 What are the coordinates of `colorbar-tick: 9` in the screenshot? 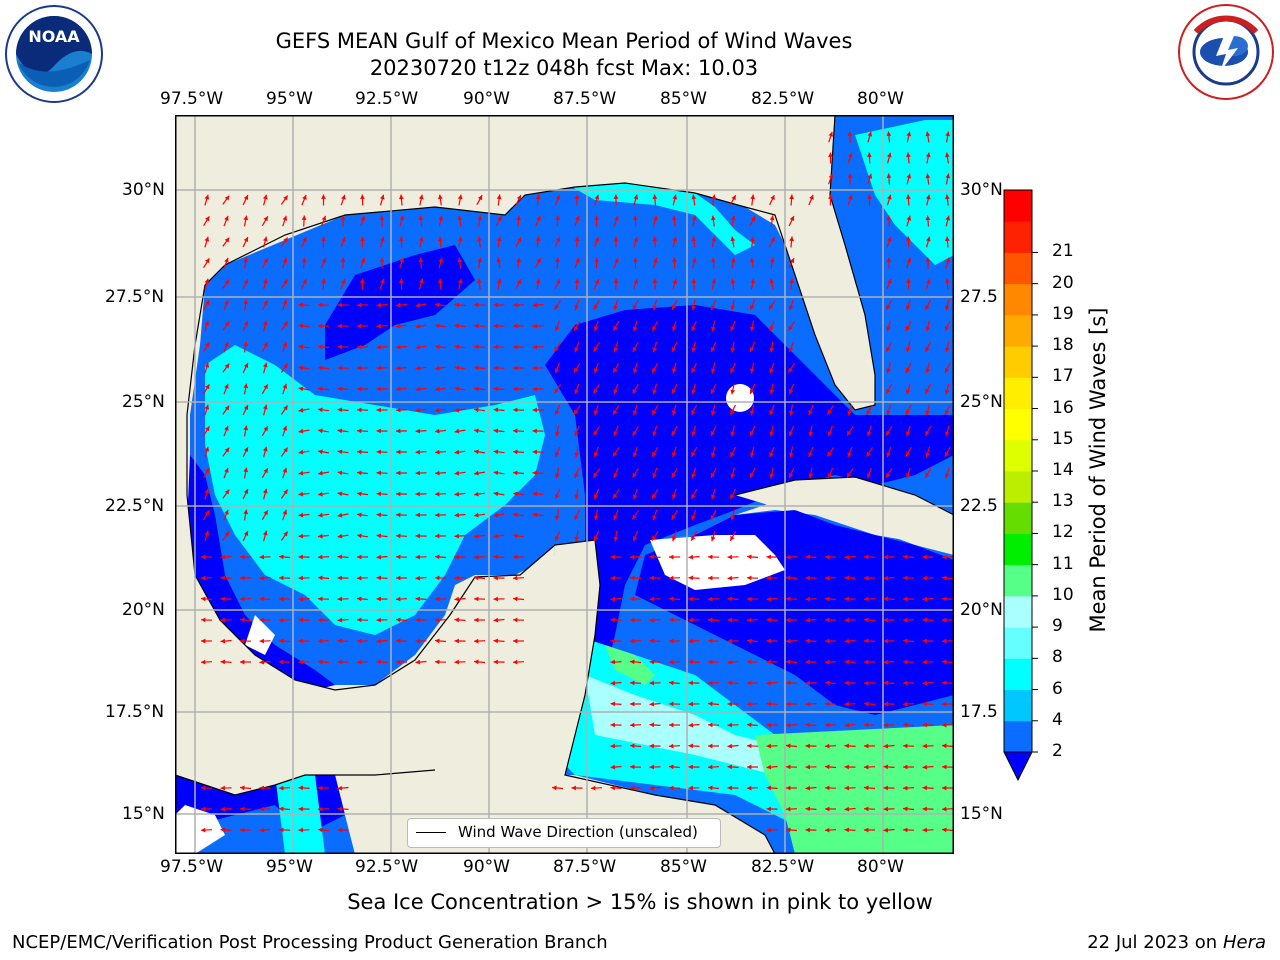 It's located at (1057, 626).